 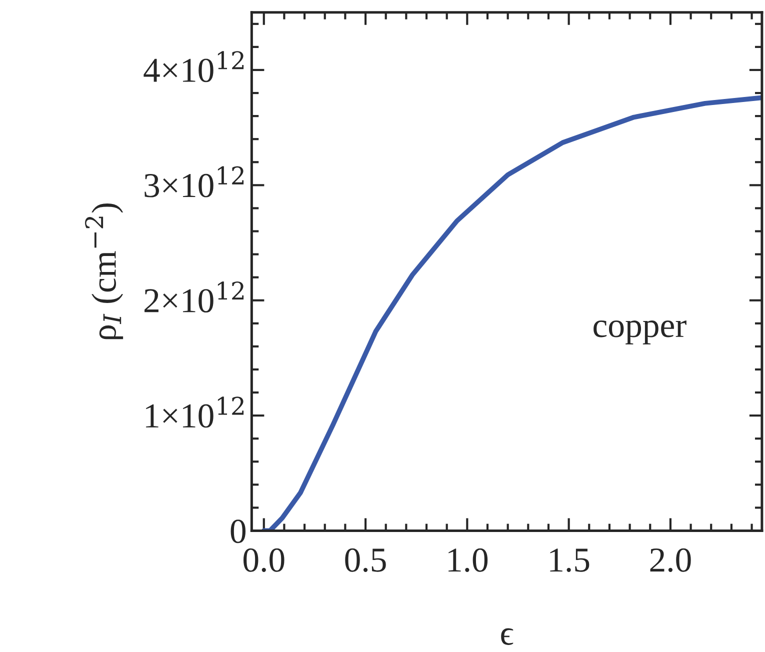 What do you see at coordinates (670, 560) in the screenshot?
I see `x-tick-label: 2.0` at bounding box center [670, 560].